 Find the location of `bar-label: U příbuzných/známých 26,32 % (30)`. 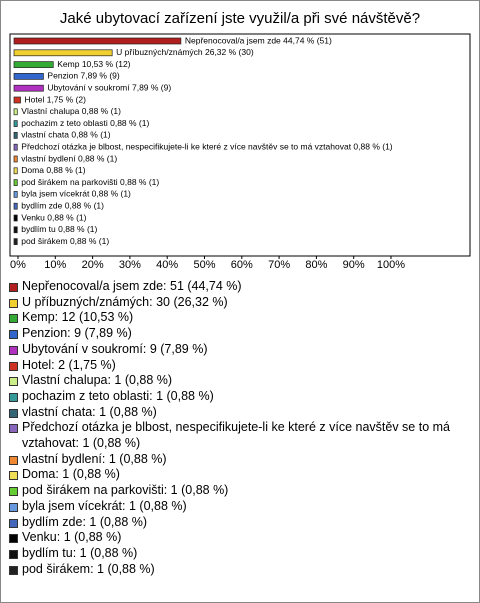

bar-label: U příbuzných/známých 26,32 % (30) is located at coordinates (185, 52).